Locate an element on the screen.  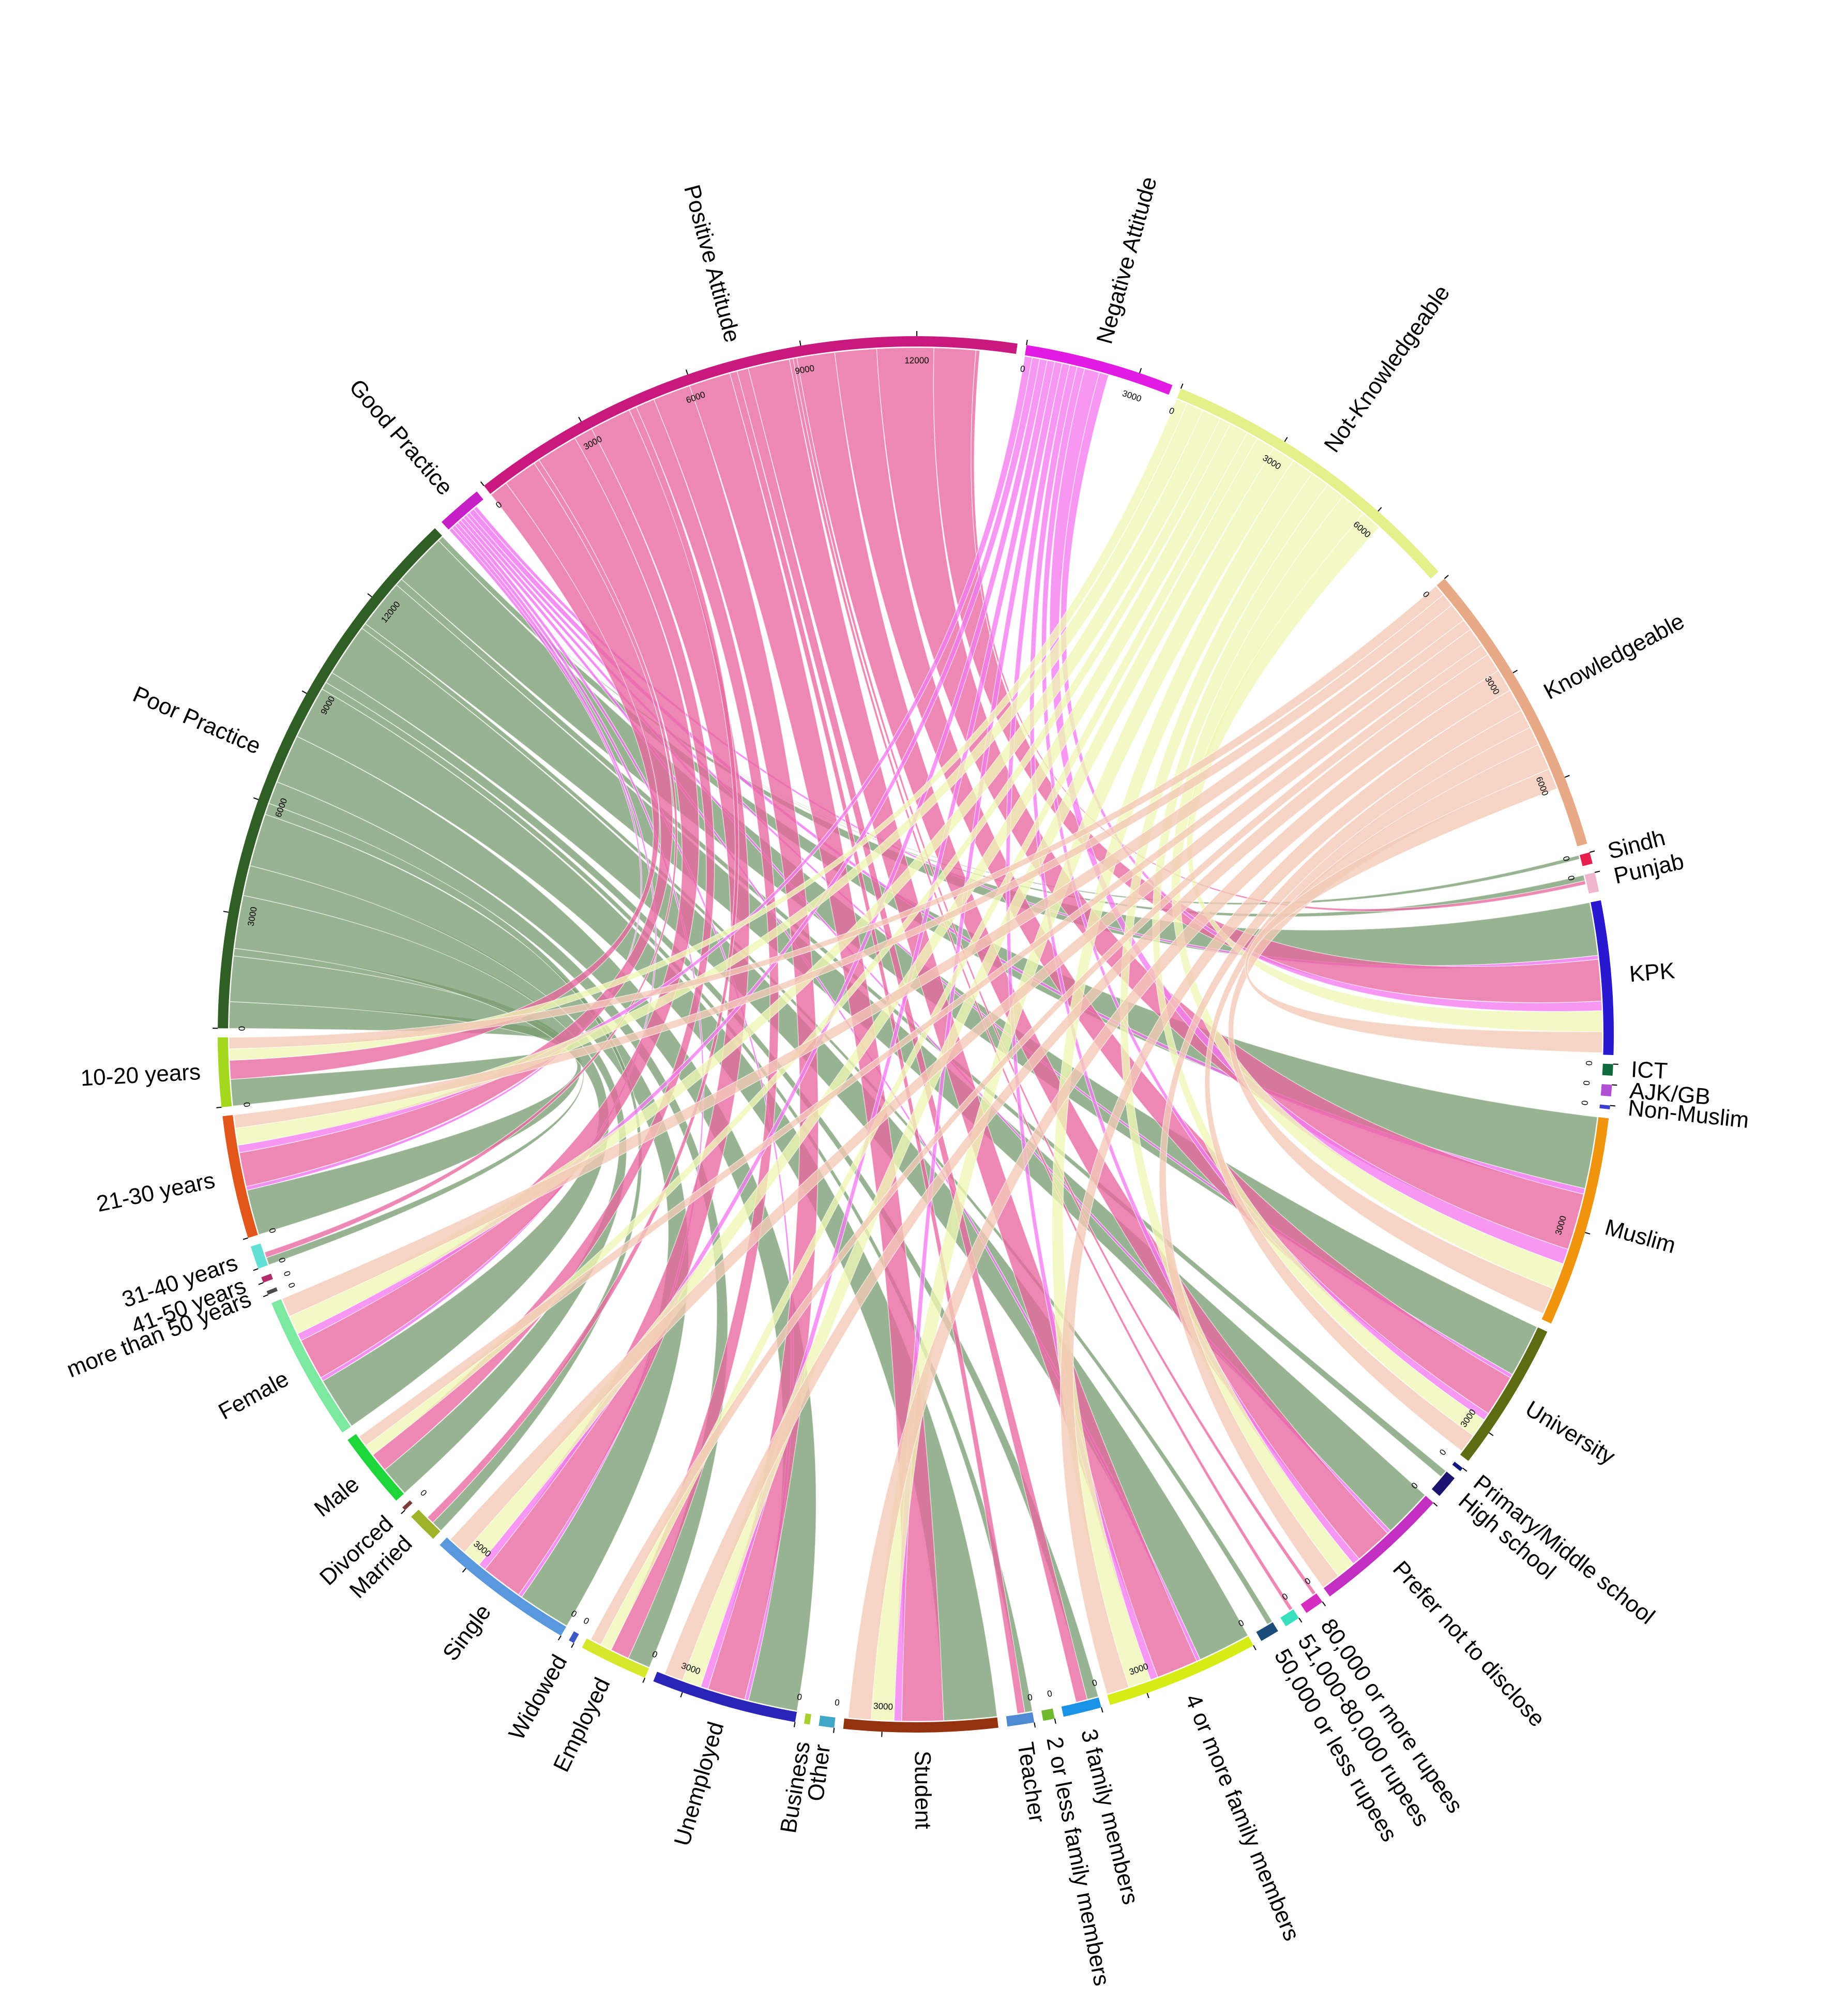
ribbon-not-knowledgeable-to-4-or-more-family-members is located at coordinates (1182, 1074).